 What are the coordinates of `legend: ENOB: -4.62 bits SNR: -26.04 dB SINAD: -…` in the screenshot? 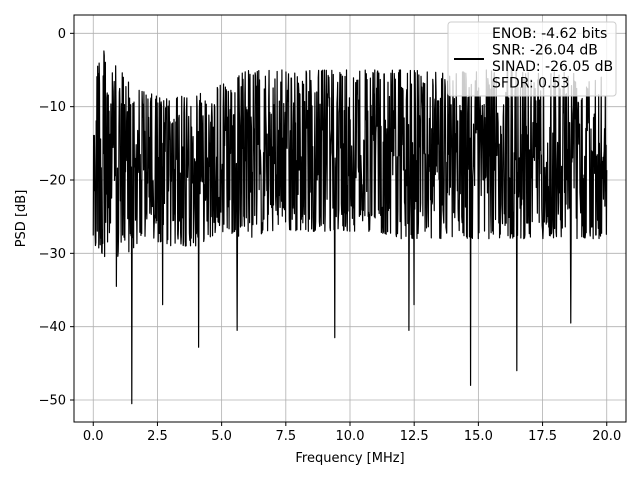 It's located at (532, 59).